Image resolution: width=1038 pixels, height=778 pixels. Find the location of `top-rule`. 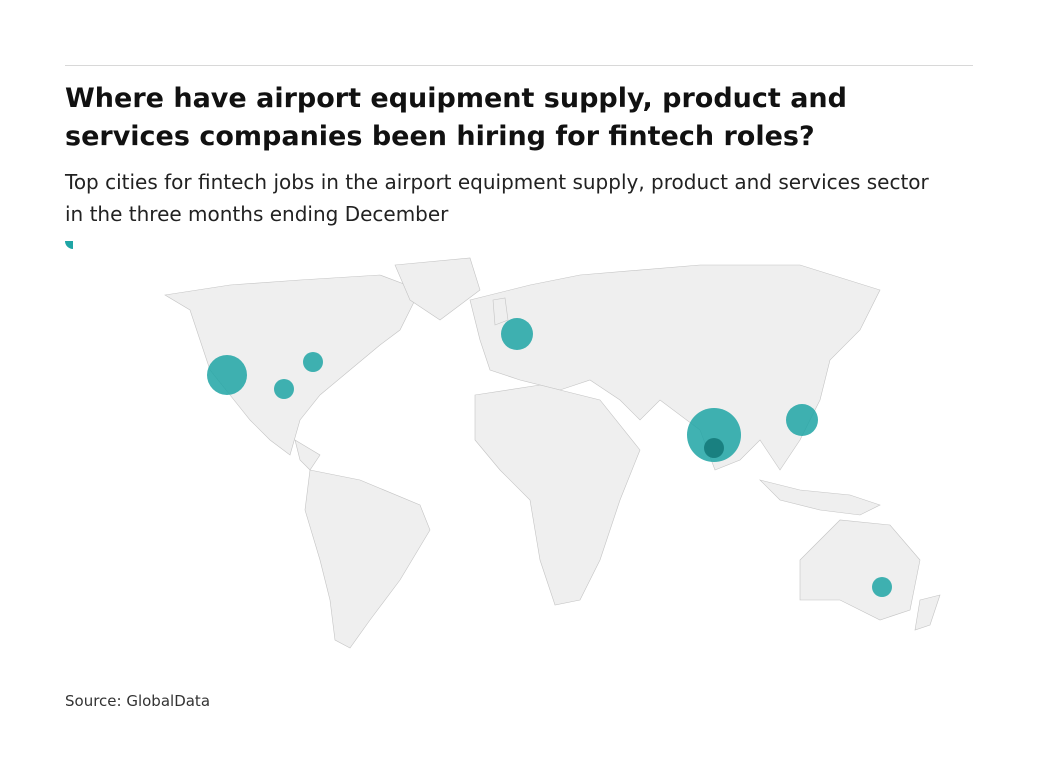

top-rule is located at coordinates (519, 65).